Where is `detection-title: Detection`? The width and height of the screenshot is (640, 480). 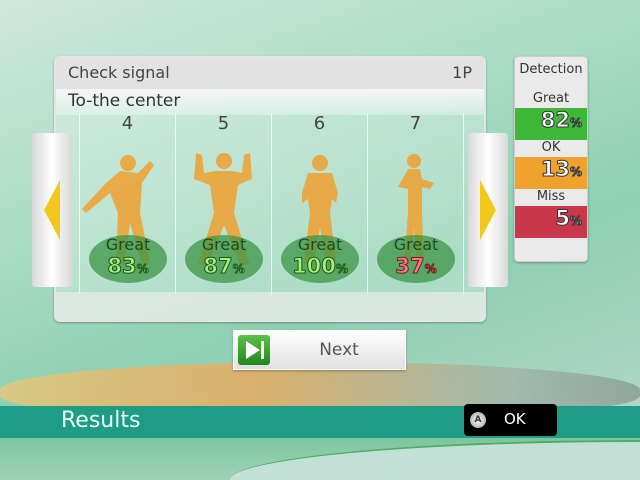
detection-title: Detection is located at coordinates (551, 69).